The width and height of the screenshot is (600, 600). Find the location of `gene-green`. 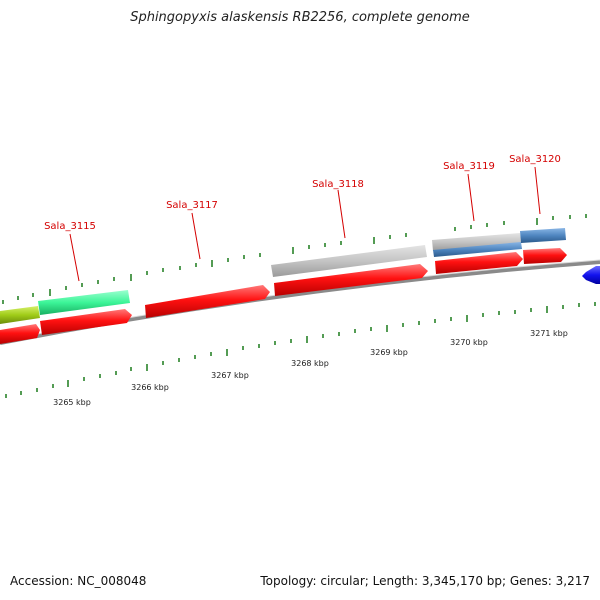

gene-green is located at coordinates (84, 302).